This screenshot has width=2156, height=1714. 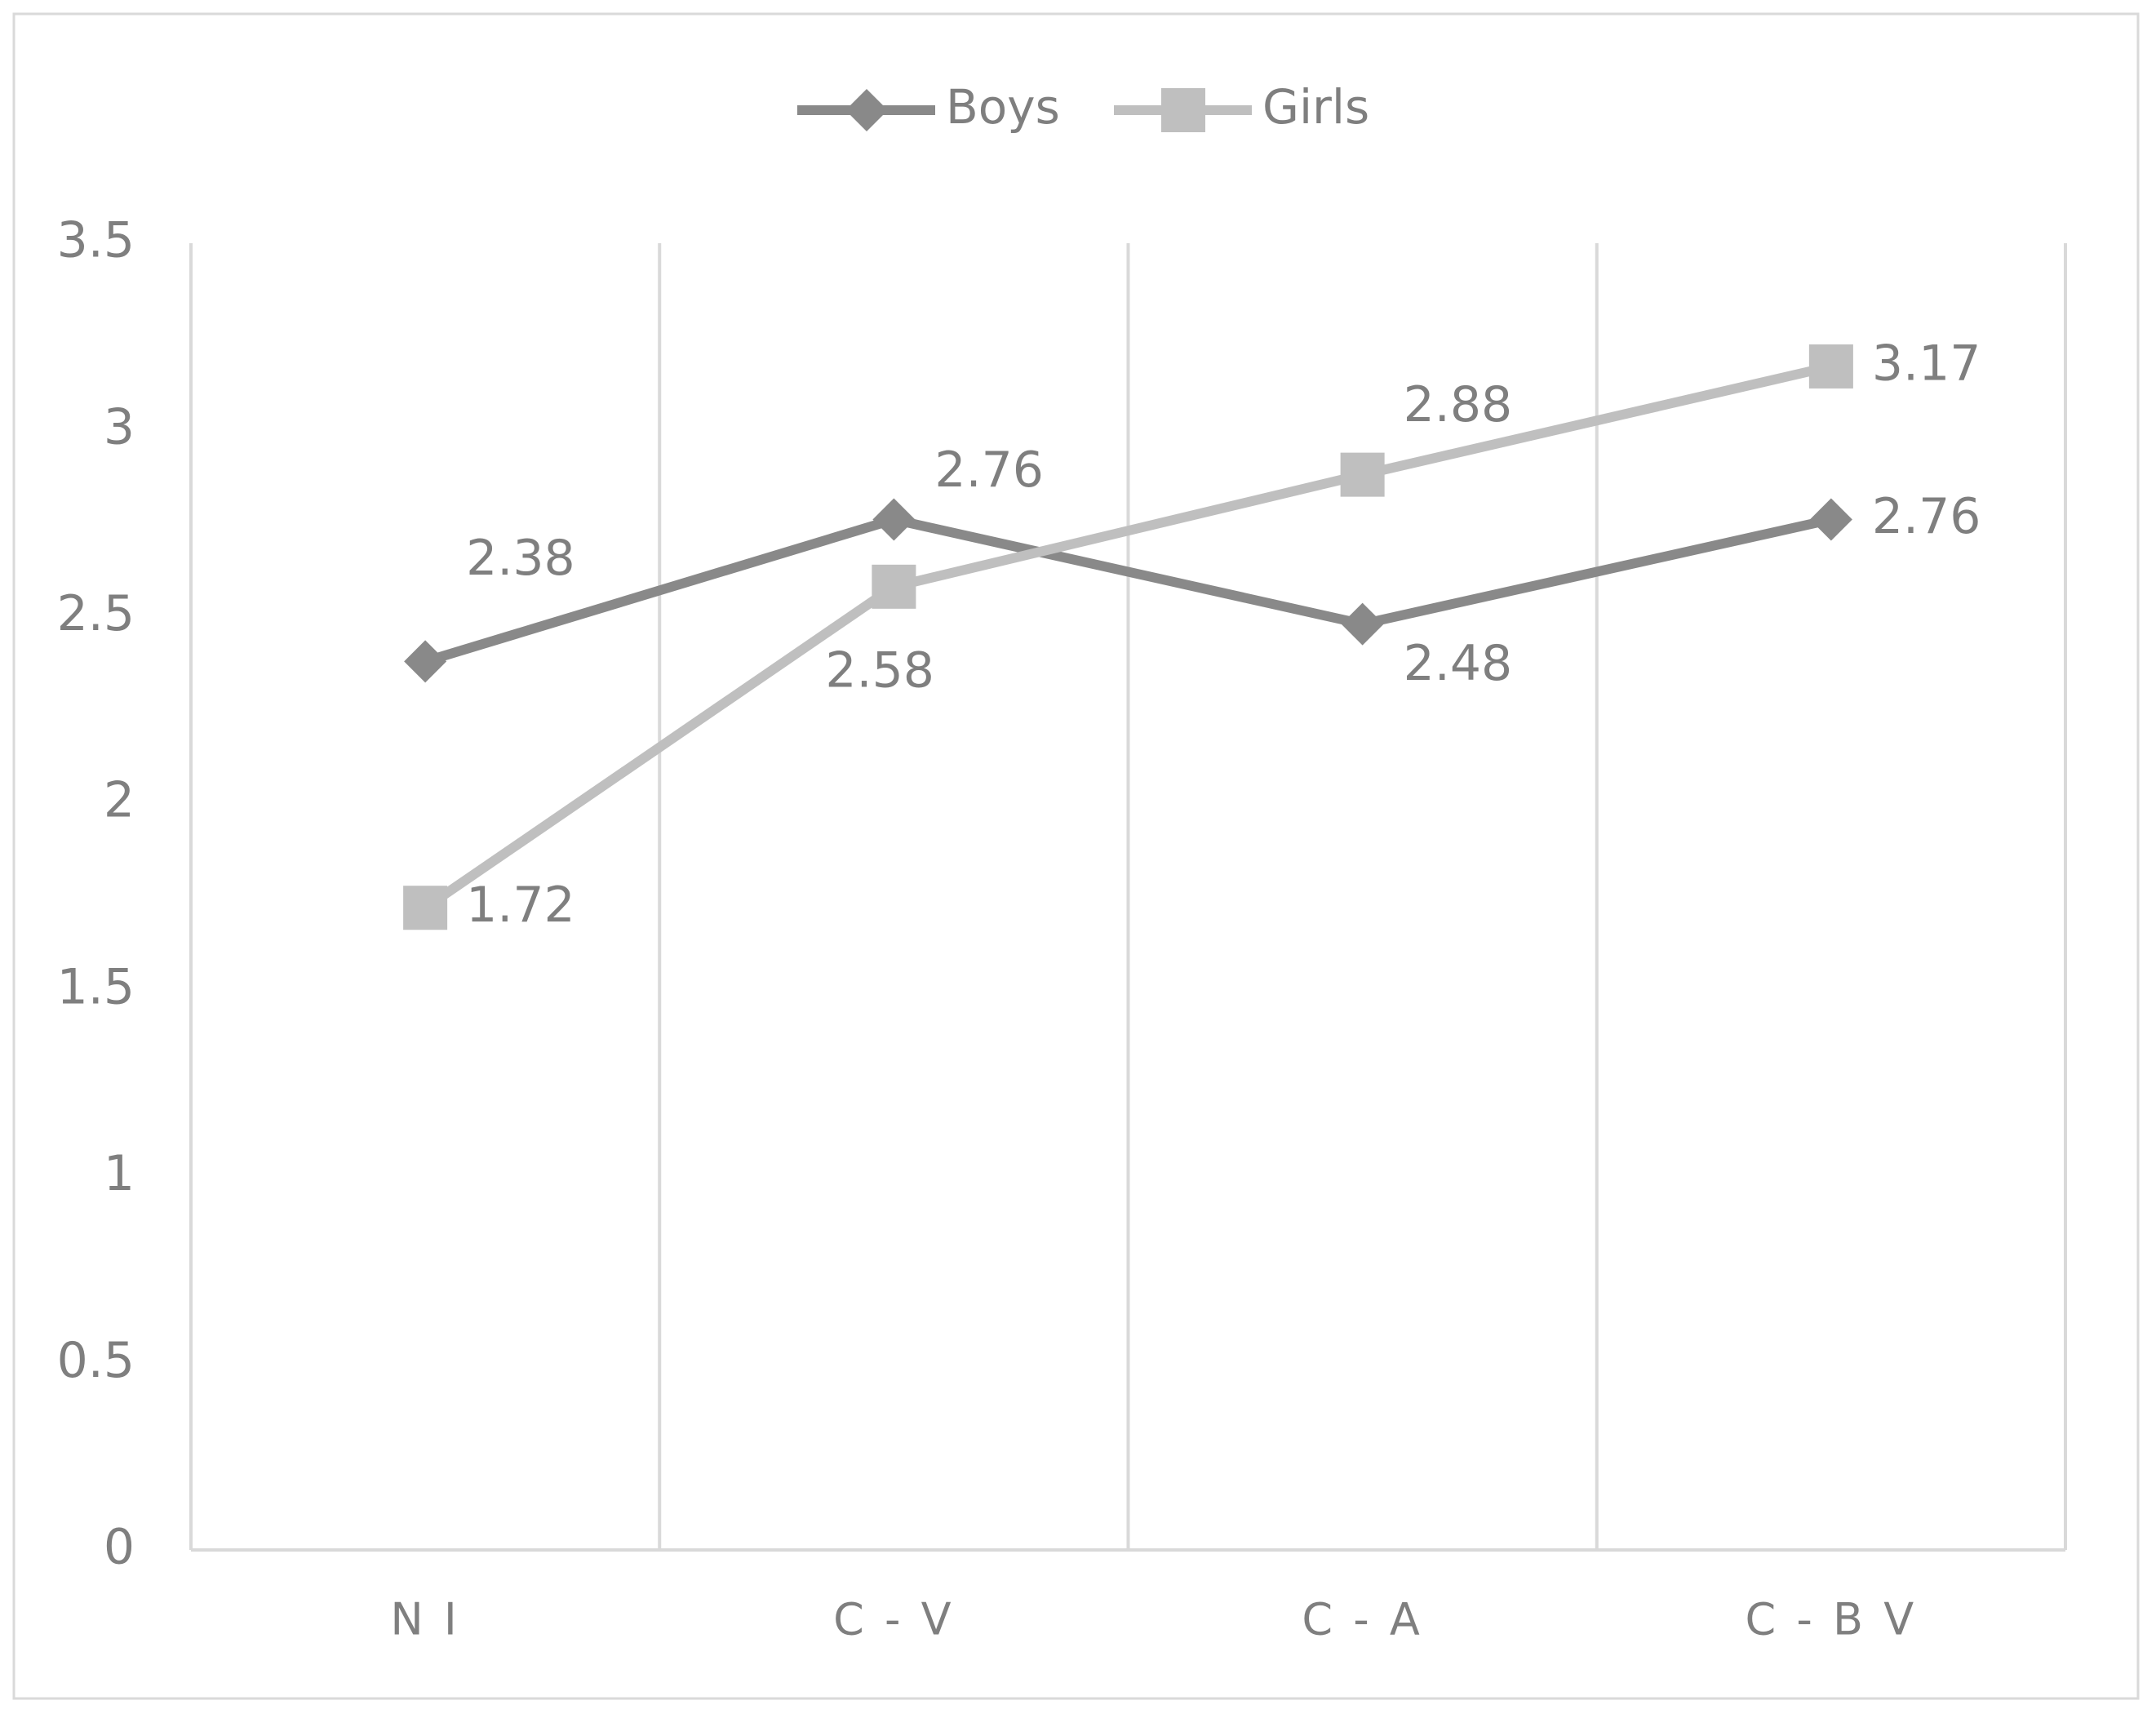 I want to click on x-tick-label: C - A, so click(x=1362, y=1620).